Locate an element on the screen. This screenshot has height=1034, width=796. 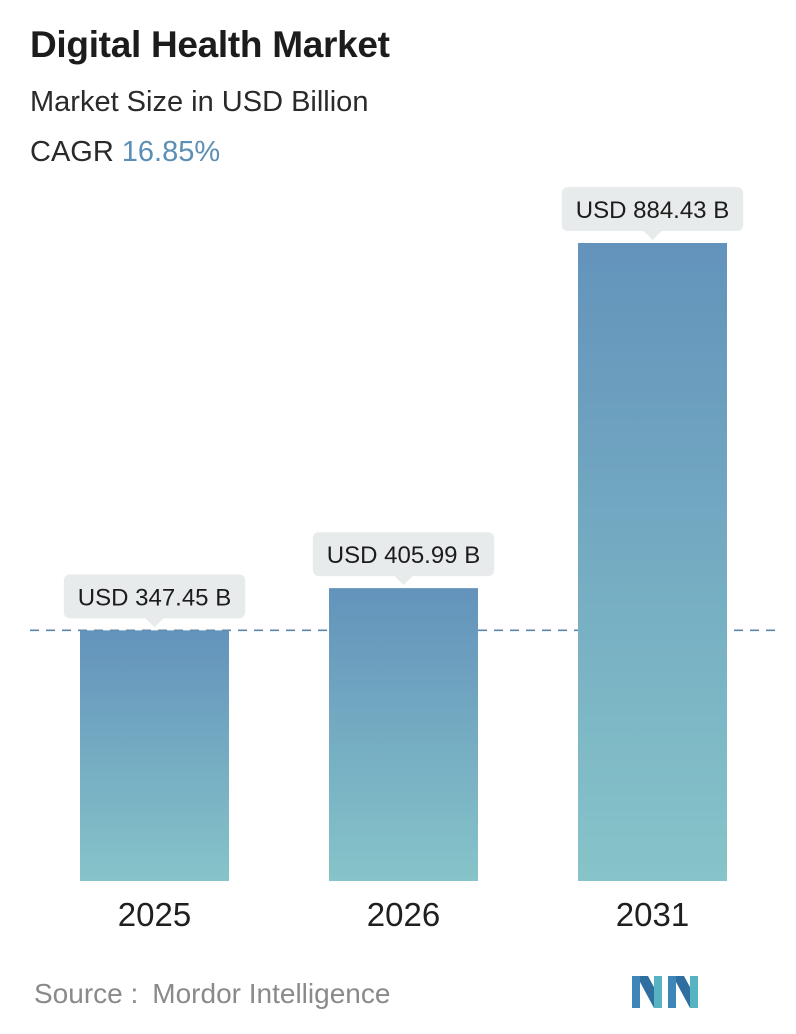
data-label-text-2031: USD 884.43 B is located at coordinates (652, 210).